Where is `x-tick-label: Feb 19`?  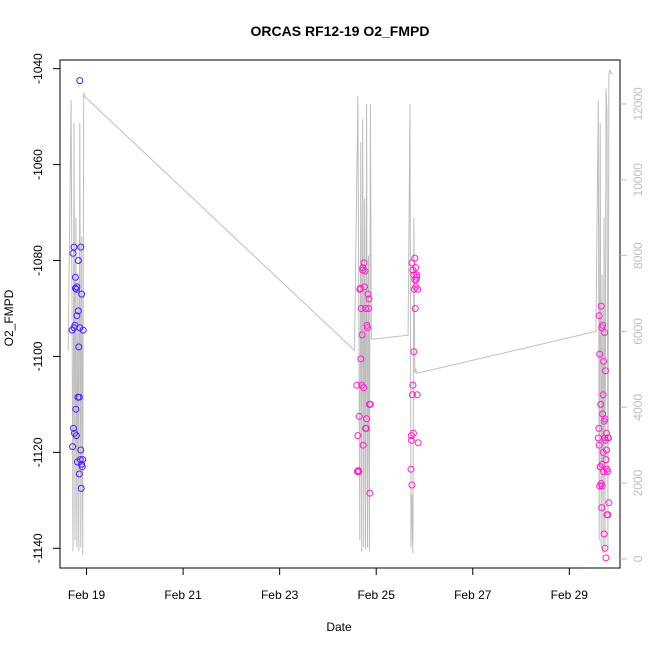
x-tick-label: Feb 19 is located at coordinates (87, 595).